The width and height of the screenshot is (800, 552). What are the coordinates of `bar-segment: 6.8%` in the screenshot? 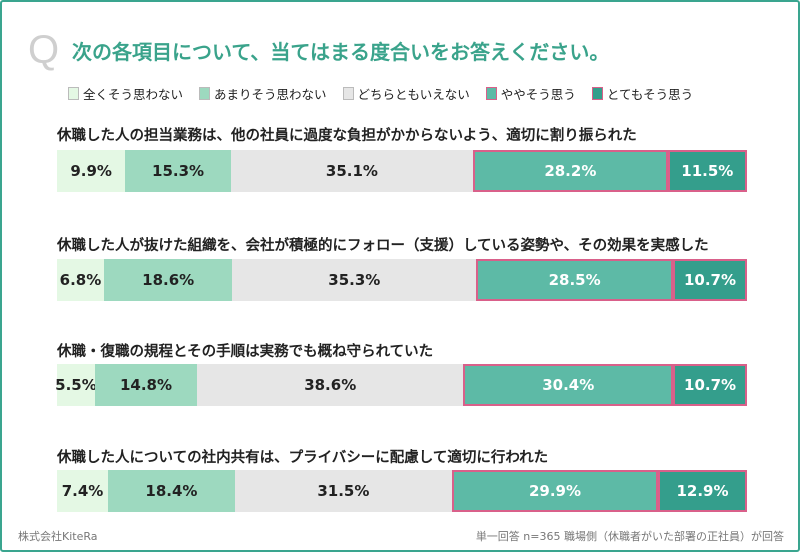 It's located at (80, 280).